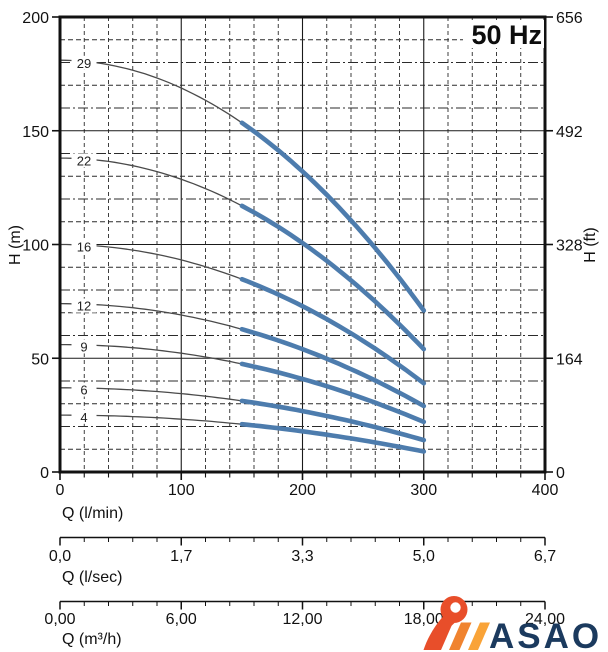 Image resolution: width=608 pixels, height=652 pixels. Describe the element at coordinates (333, 437) in the screenshot. I see `curve-4-highlight` at that location.